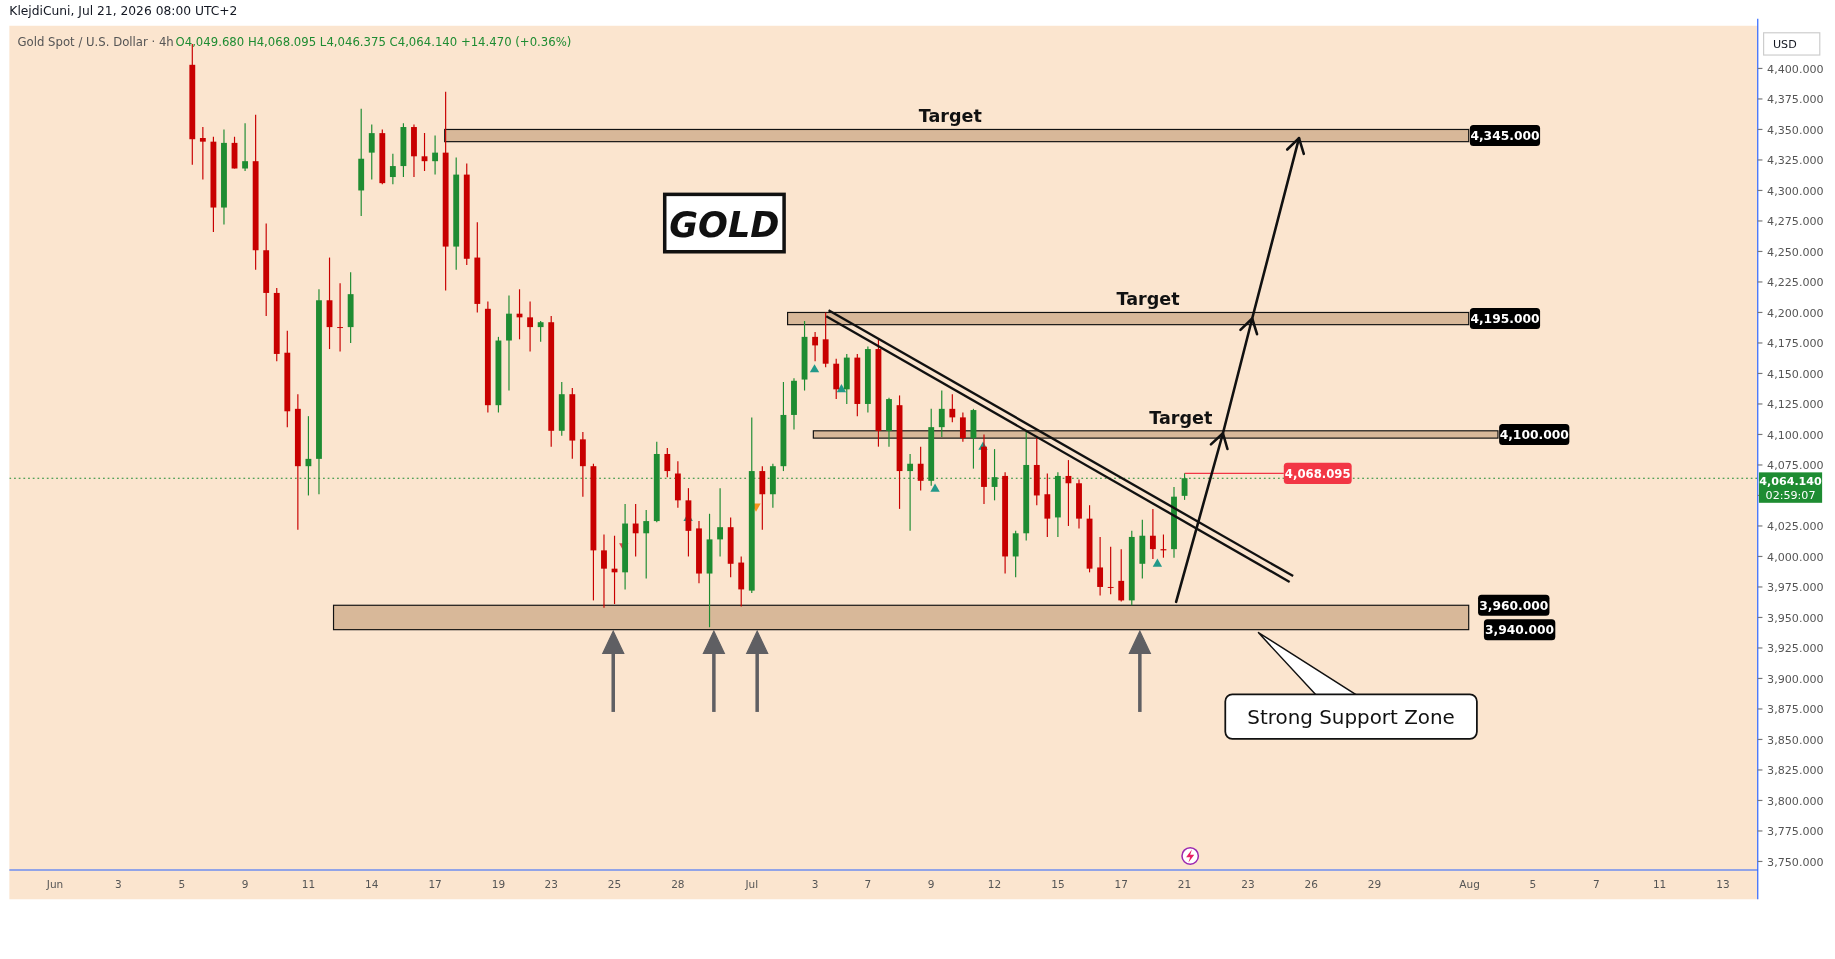 The image size is (1835, 959). What do you see at coordinates (1795, 466) in the screenshot?
I see `y-tick-label: 4,075.000` at bounding box center [1795, 466].